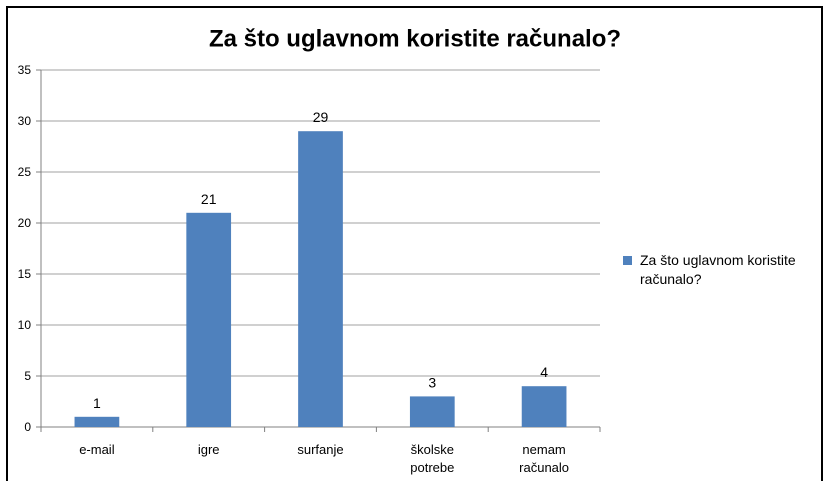  I want to click on y-tick-label: 25, so click(25, 172).